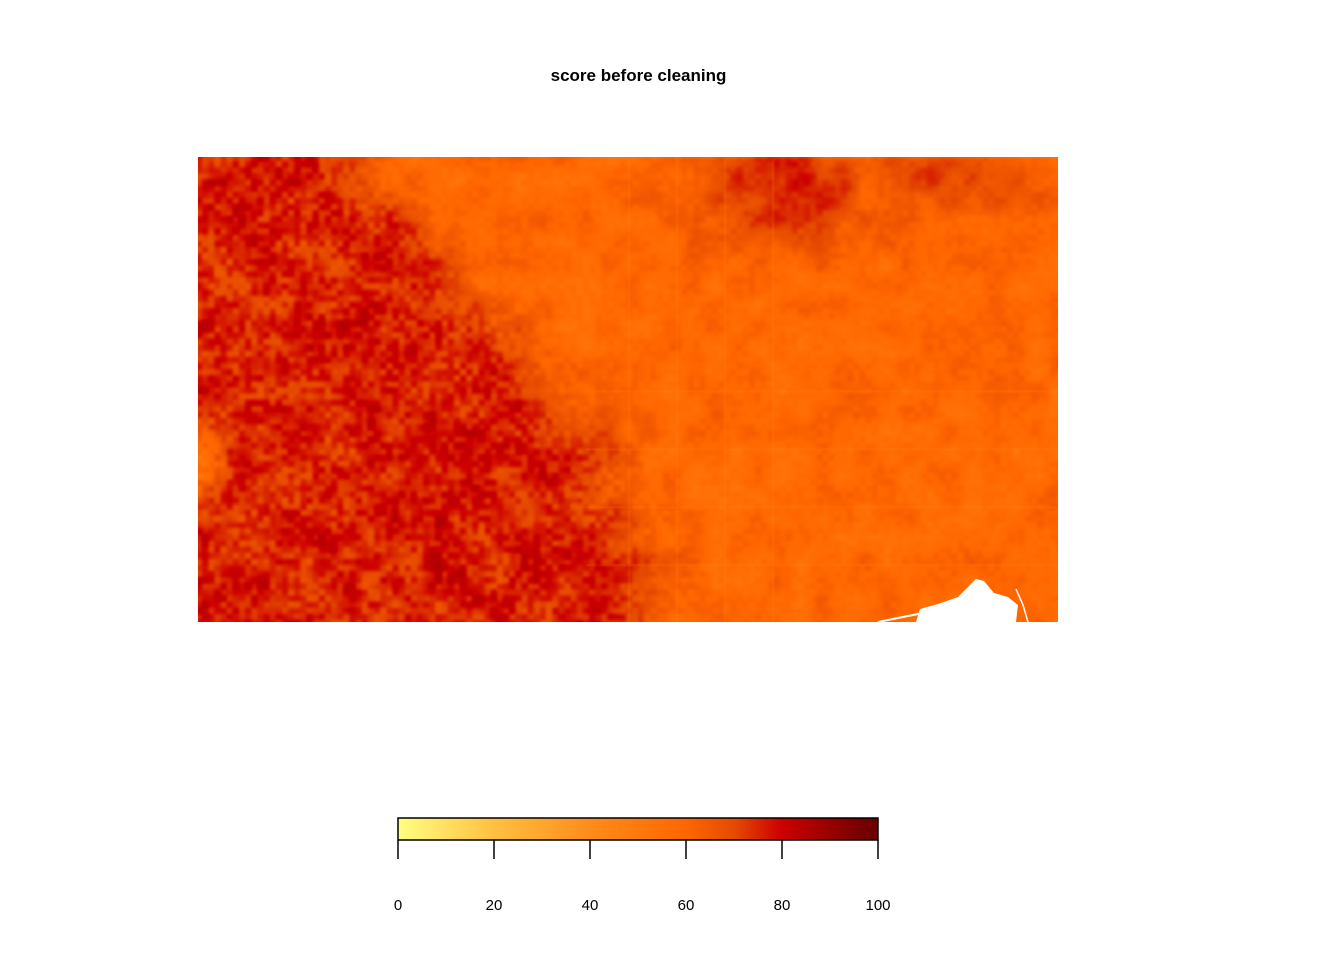  What do you see at coordinates (638, 829) in the screenshot?
I see `legend-color-bar` at bounding box center [638, 829].